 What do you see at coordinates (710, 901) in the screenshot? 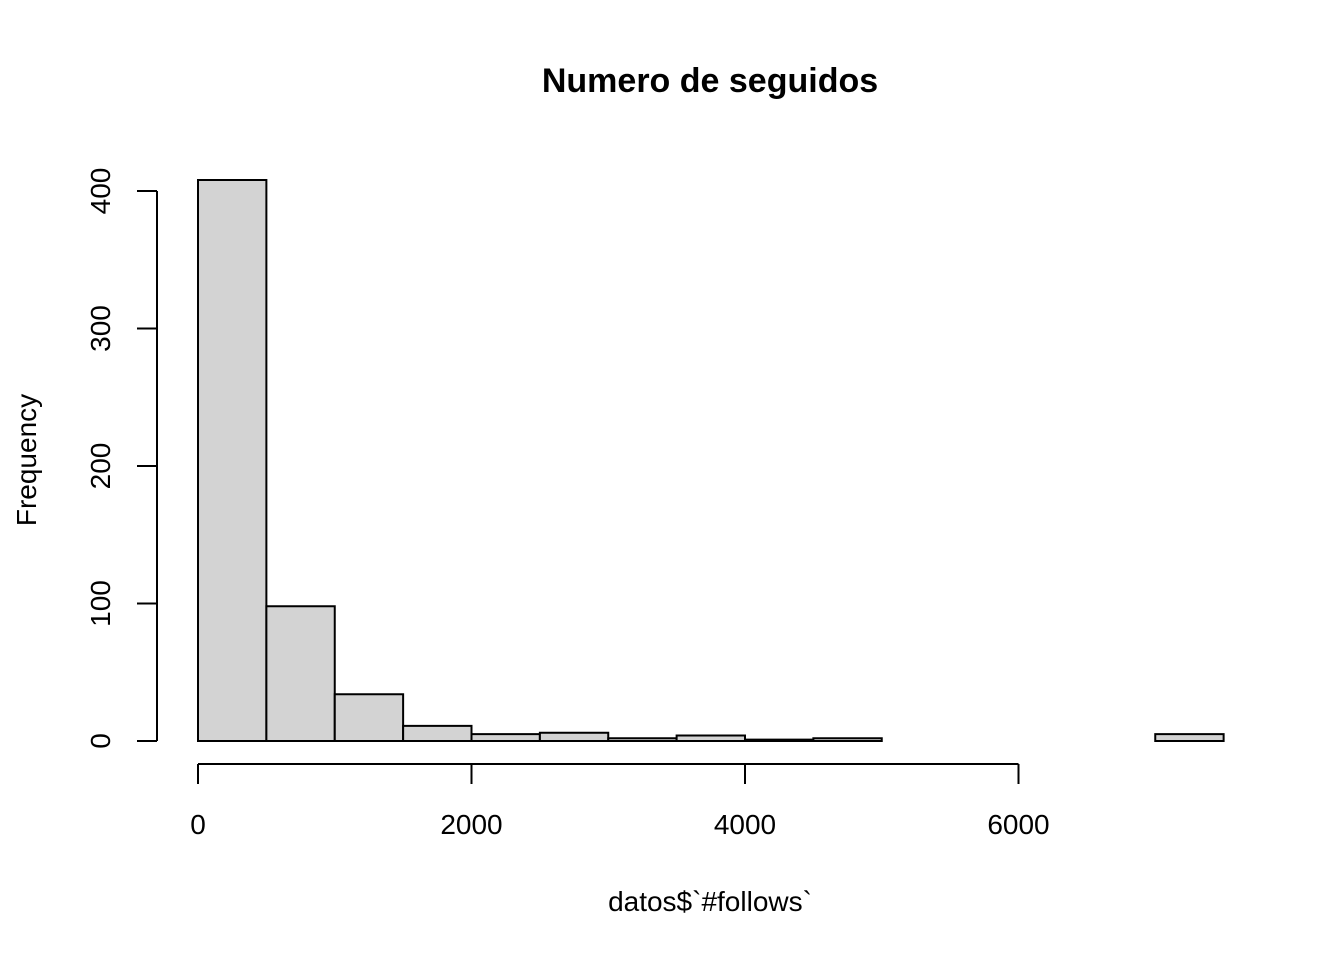
I see `x-axis-label: datos$`#follows`` at bounding box center [710, 901].